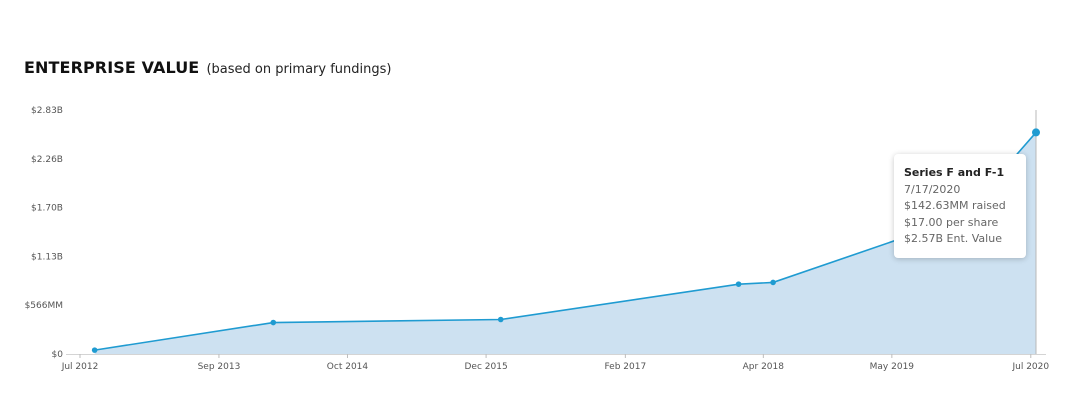  What do you see at coordinates (47, 208) in the screenshot?
I see `y-tick-label: $1.70B` at bounding box center [47, 208].